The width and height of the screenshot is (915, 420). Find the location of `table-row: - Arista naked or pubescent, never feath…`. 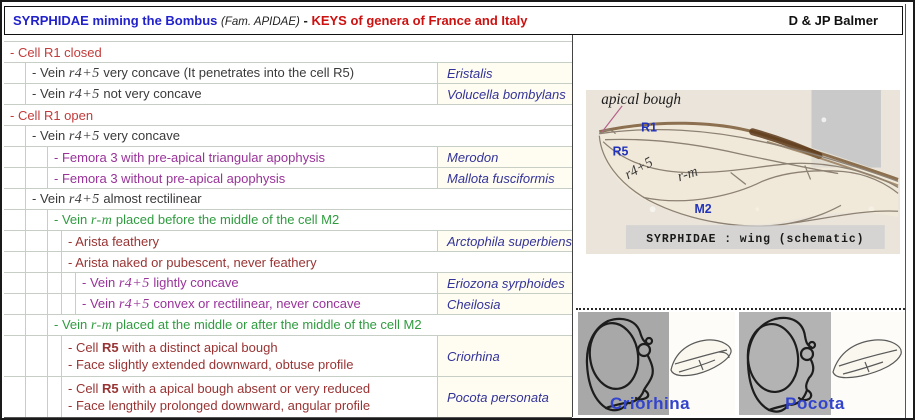

table-row: - Arista naked or pubescent, never feath… is located at coordinates (288, 262).